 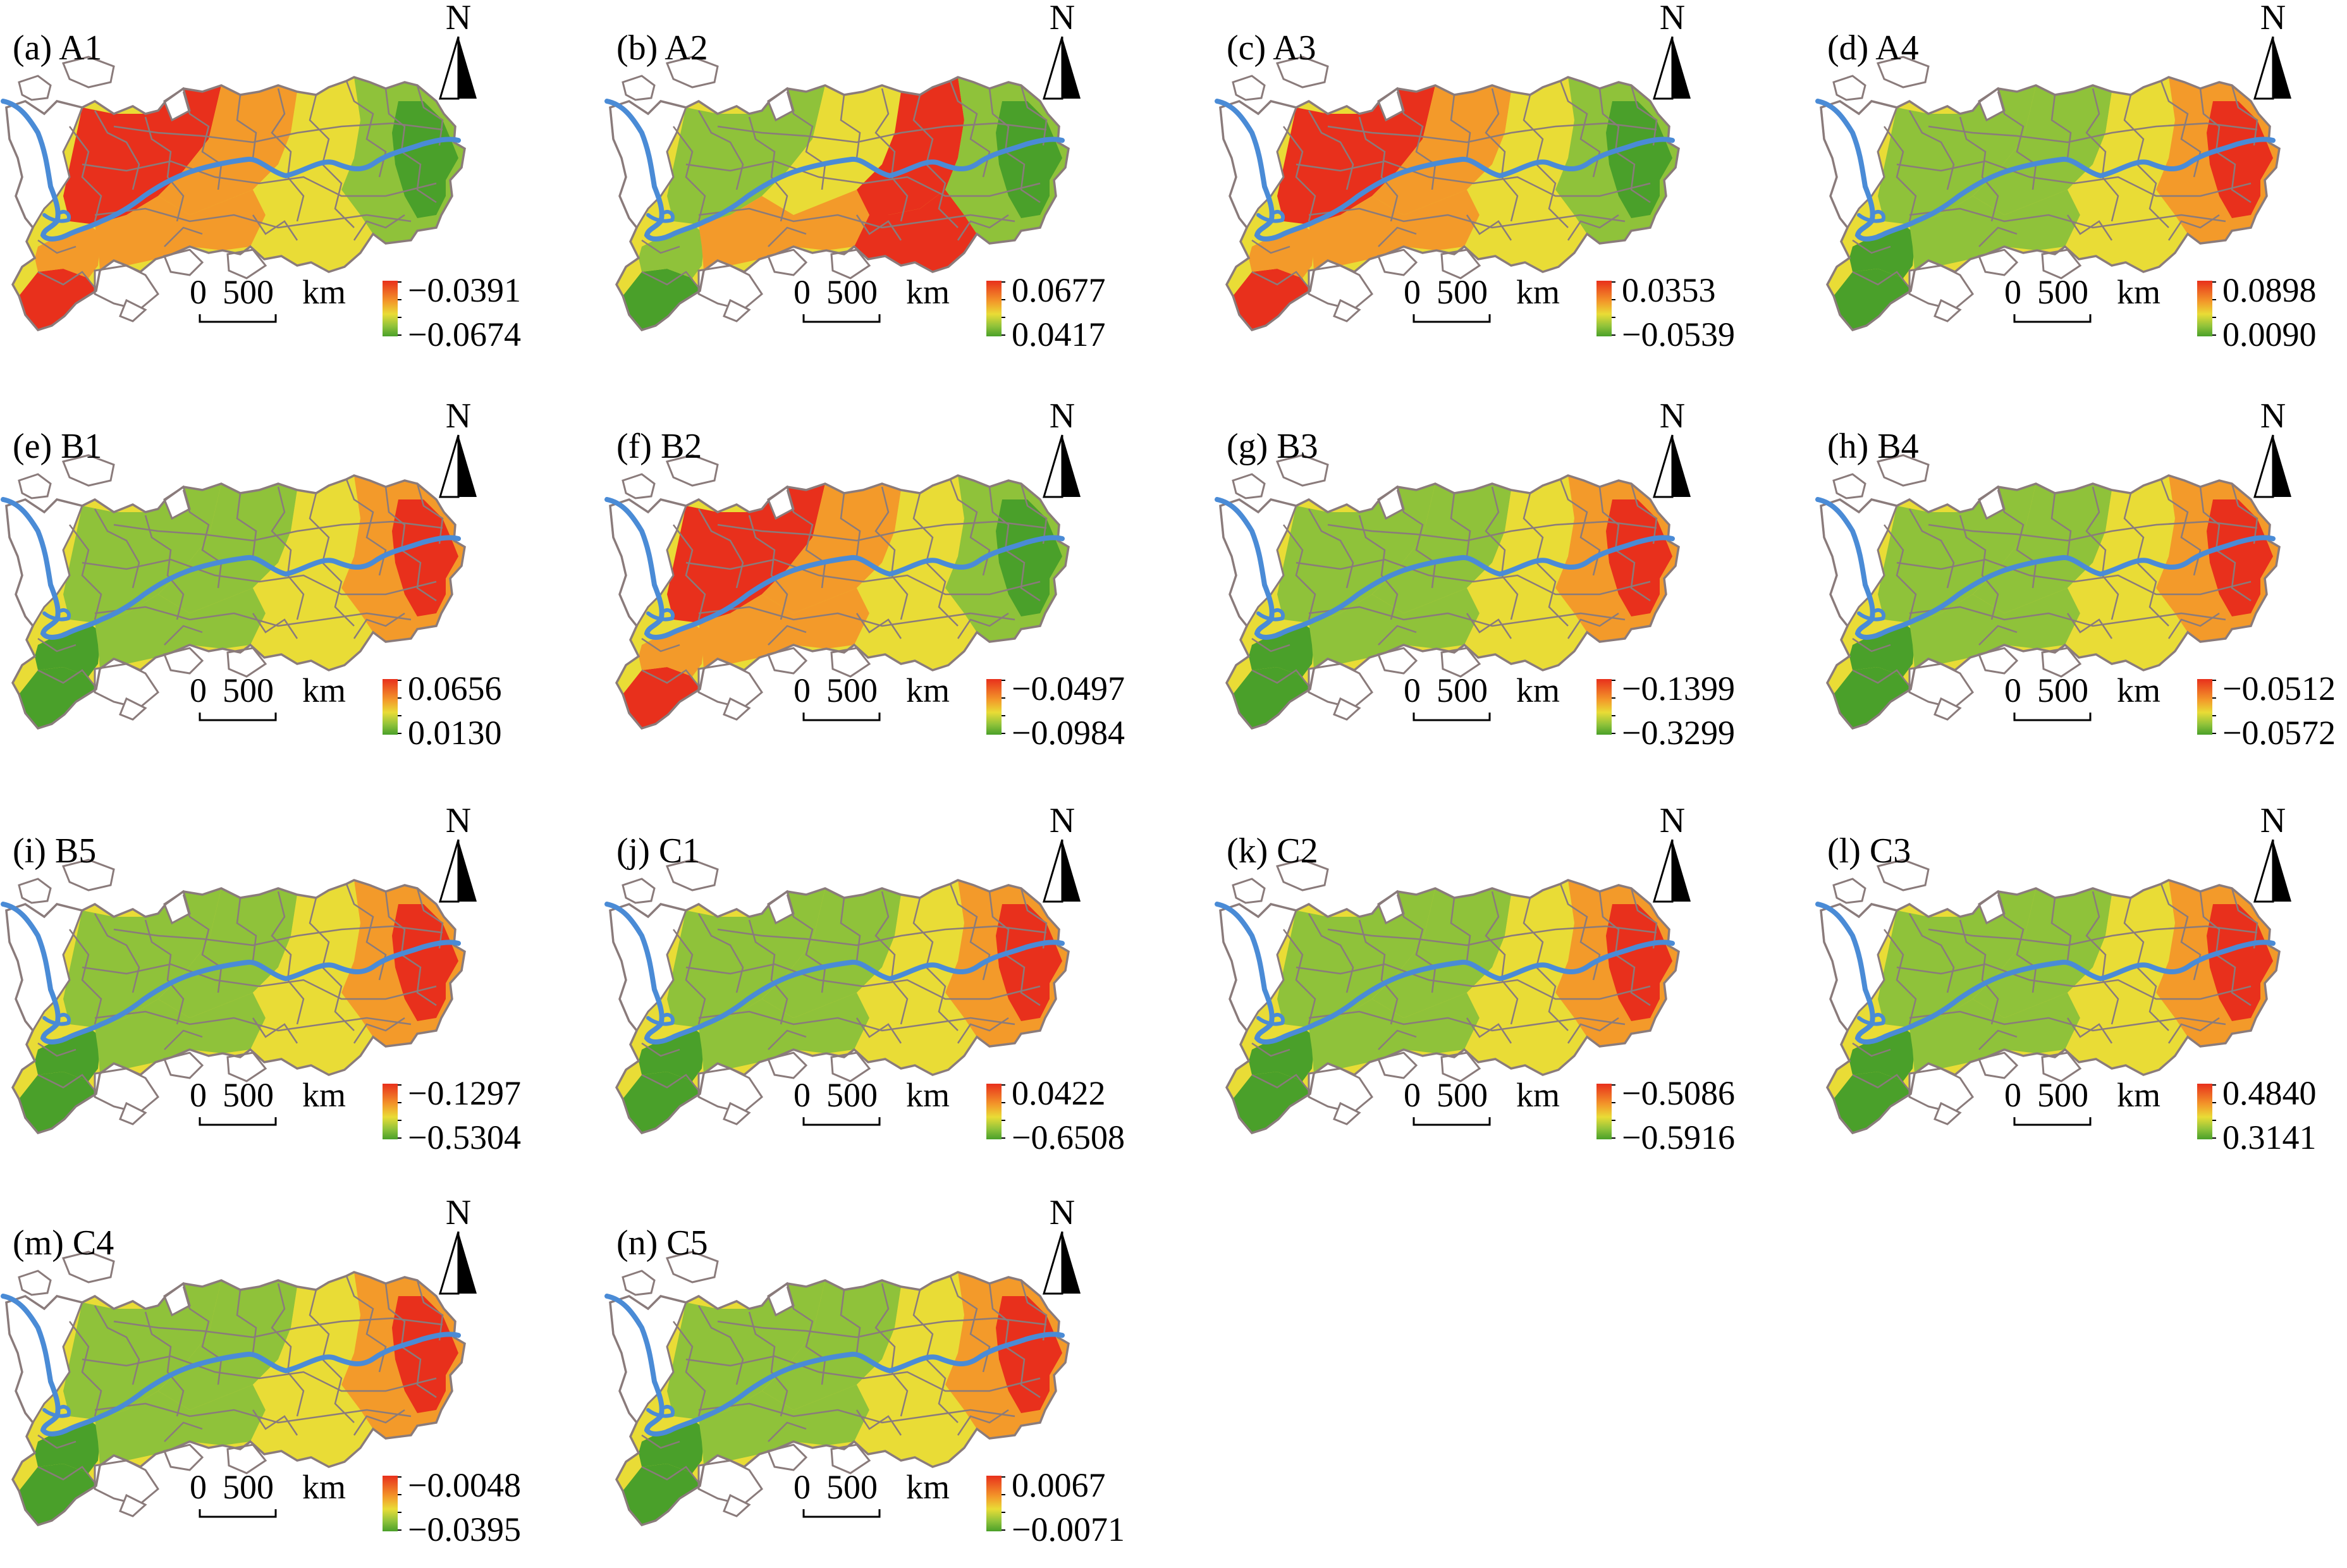 What do you see at coordinates (1059, 1093) in the screenshot?
I see `legend-max-value: 0.0422` at bounding box center [1059, 1093].